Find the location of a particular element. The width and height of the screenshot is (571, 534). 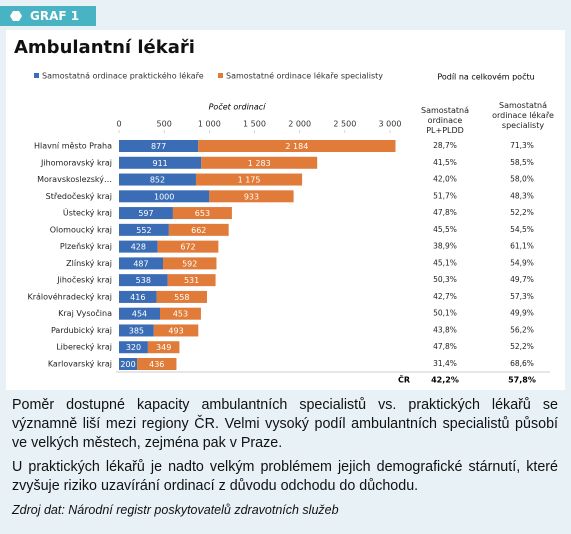

x-tick-label: 3 000 is located at coordinates (390, 124).